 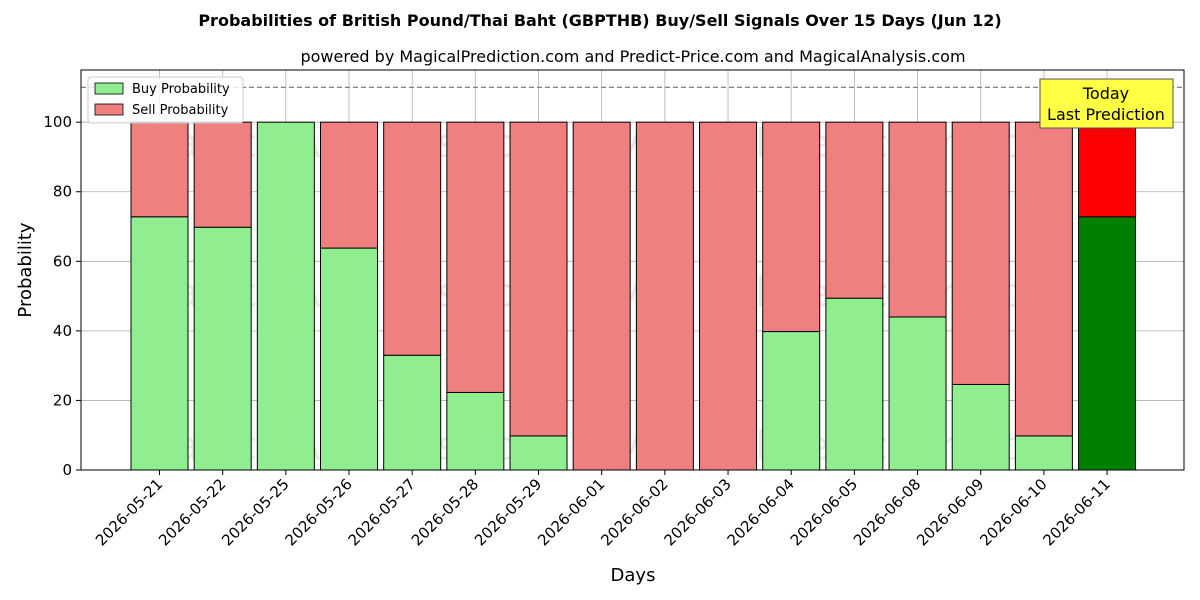 What do you see at coordinates (62, 331) in the screenshot?
I see `y-tick-label: 40` at bounding box center [62, 331].